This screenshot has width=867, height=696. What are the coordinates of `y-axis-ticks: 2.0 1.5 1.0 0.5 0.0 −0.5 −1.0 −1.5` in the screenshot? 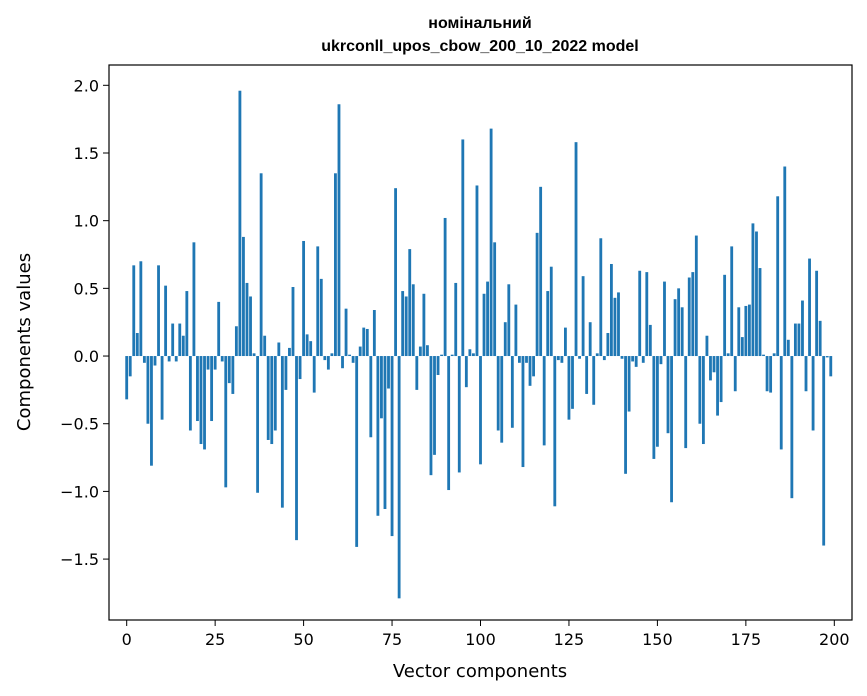 It's located at (84, 322).